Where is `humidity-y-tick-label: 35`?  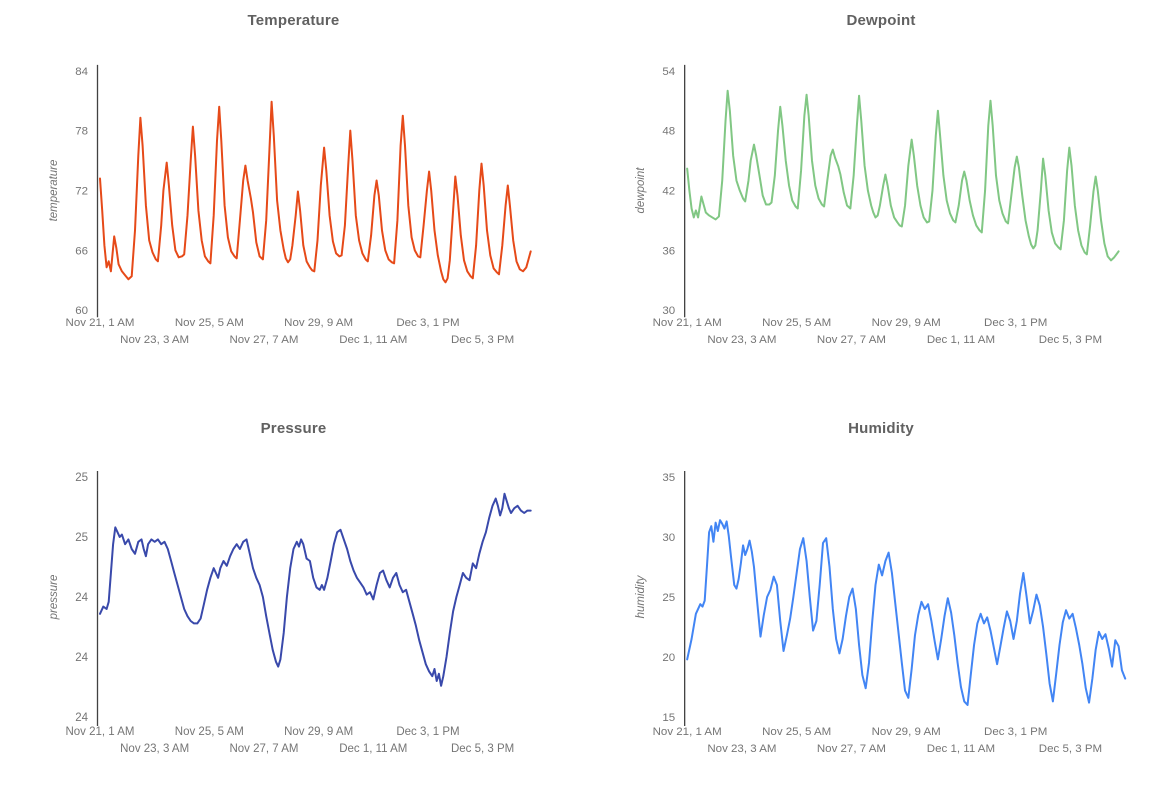
humidity-y-tick-label: 35 is located at coordinates (668, 478).